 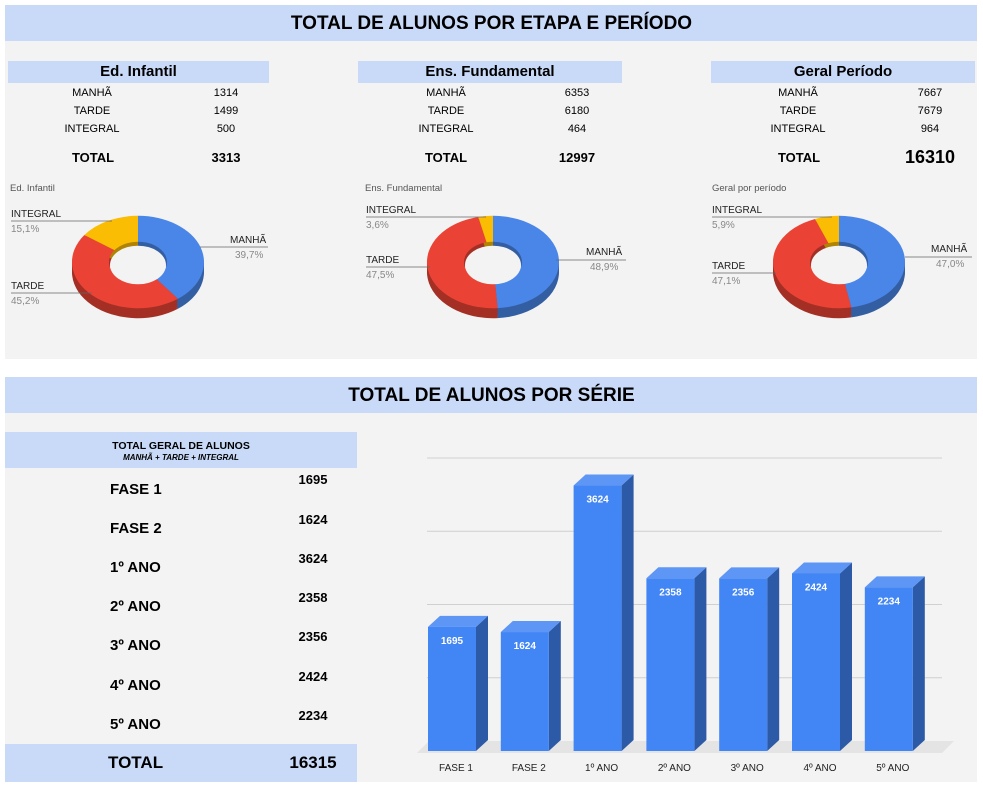 I want to click on bar-value-label: 2424, so click(x=816, y=587).